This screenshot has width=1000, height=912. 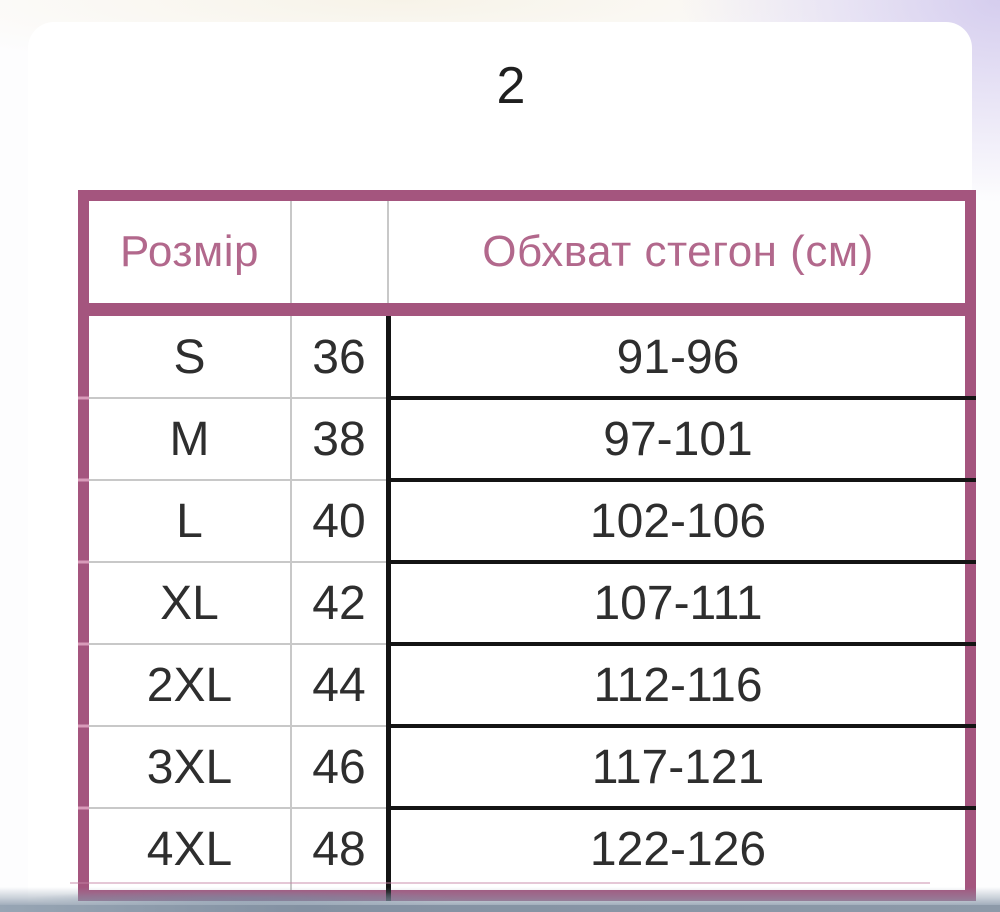 I want to click on table-row: L 40 102-106, so click(x=527, y=521).